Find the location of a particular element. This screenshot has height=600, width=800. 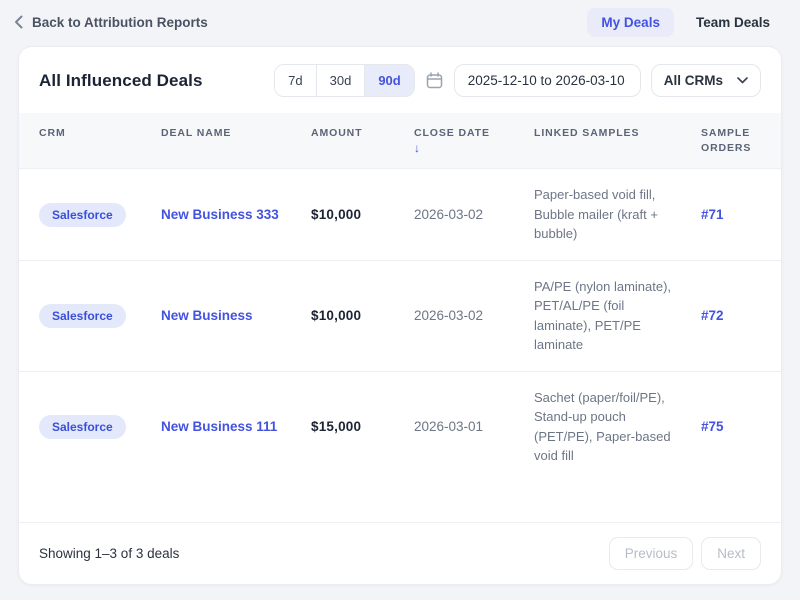

back-link-label: Back to Attribution Reports is located at coordinates (120, 22).